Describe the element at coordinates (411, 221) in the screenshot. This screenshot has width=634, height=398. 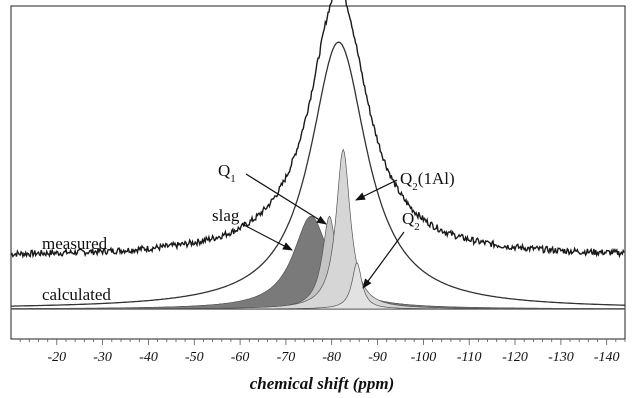
I see `label-q2: Q2` at that location.